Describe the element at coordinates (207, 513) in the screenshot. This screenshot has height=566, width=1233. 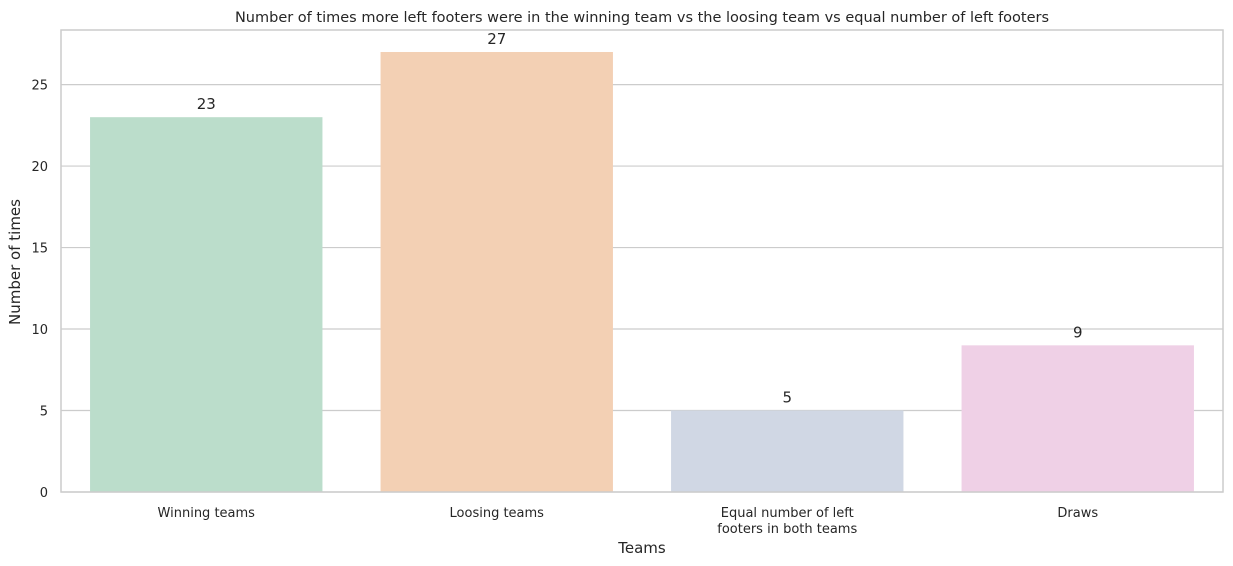
I see `x-tick-label: Winning teams` at that location.